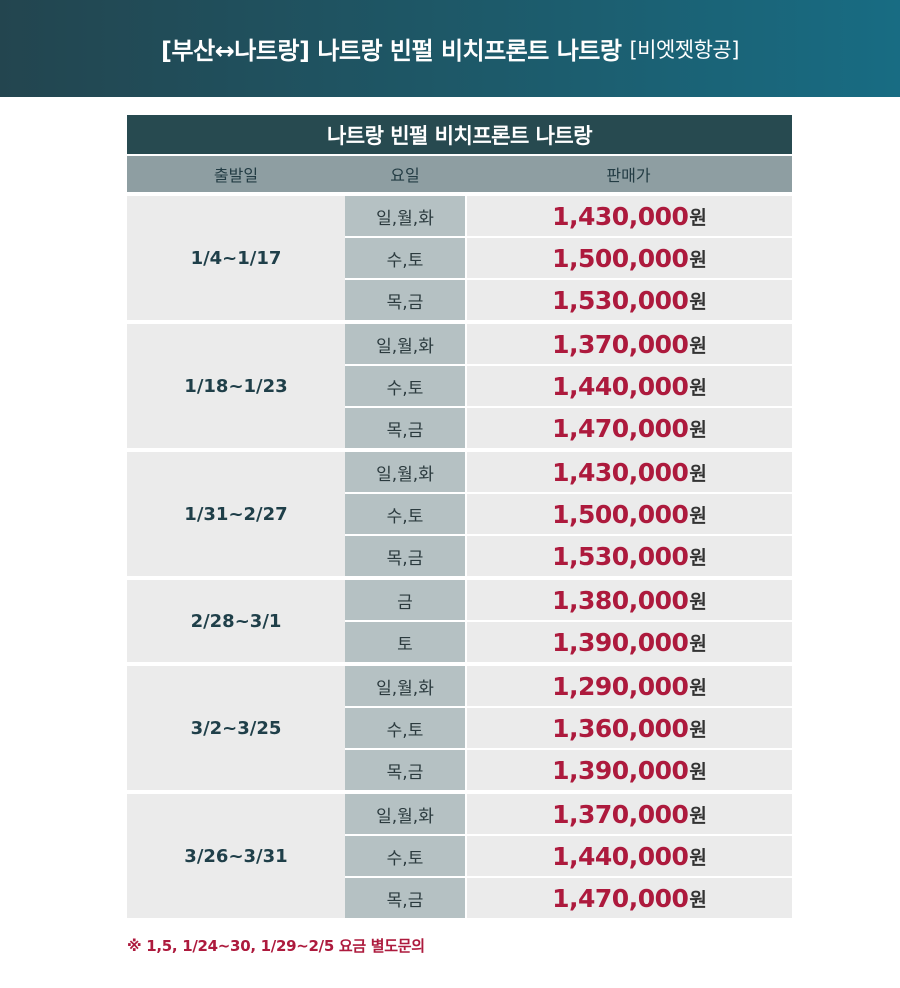 This screenshot has height=988, width=900. What do you see at coordinates (459, 174) in the screenshot?
I see `table-header: 출발일 요일 판매가` at bounding box center [459, 174].